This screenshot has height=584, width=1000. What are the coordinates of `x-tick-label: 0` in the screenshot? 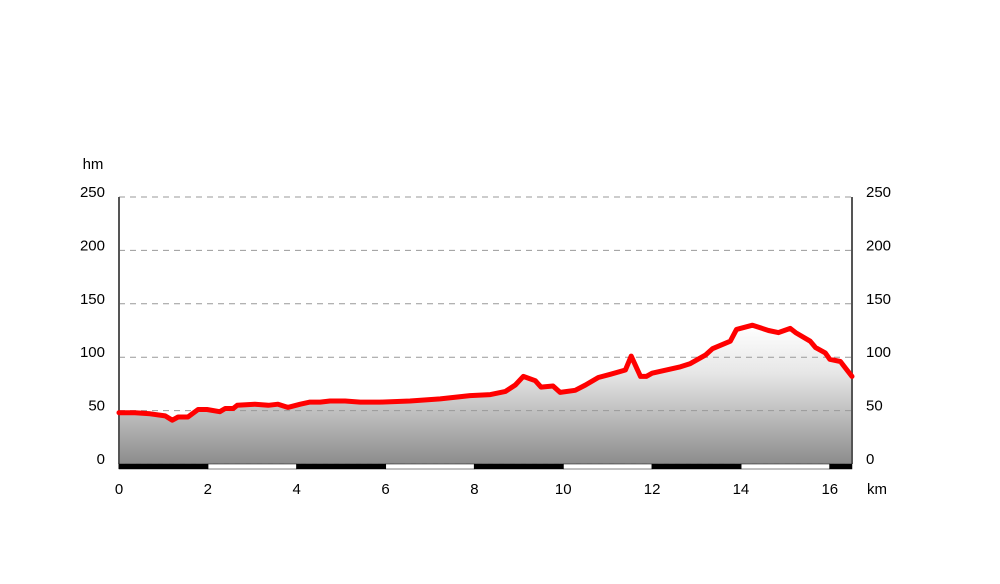 It's located at (119, 489).